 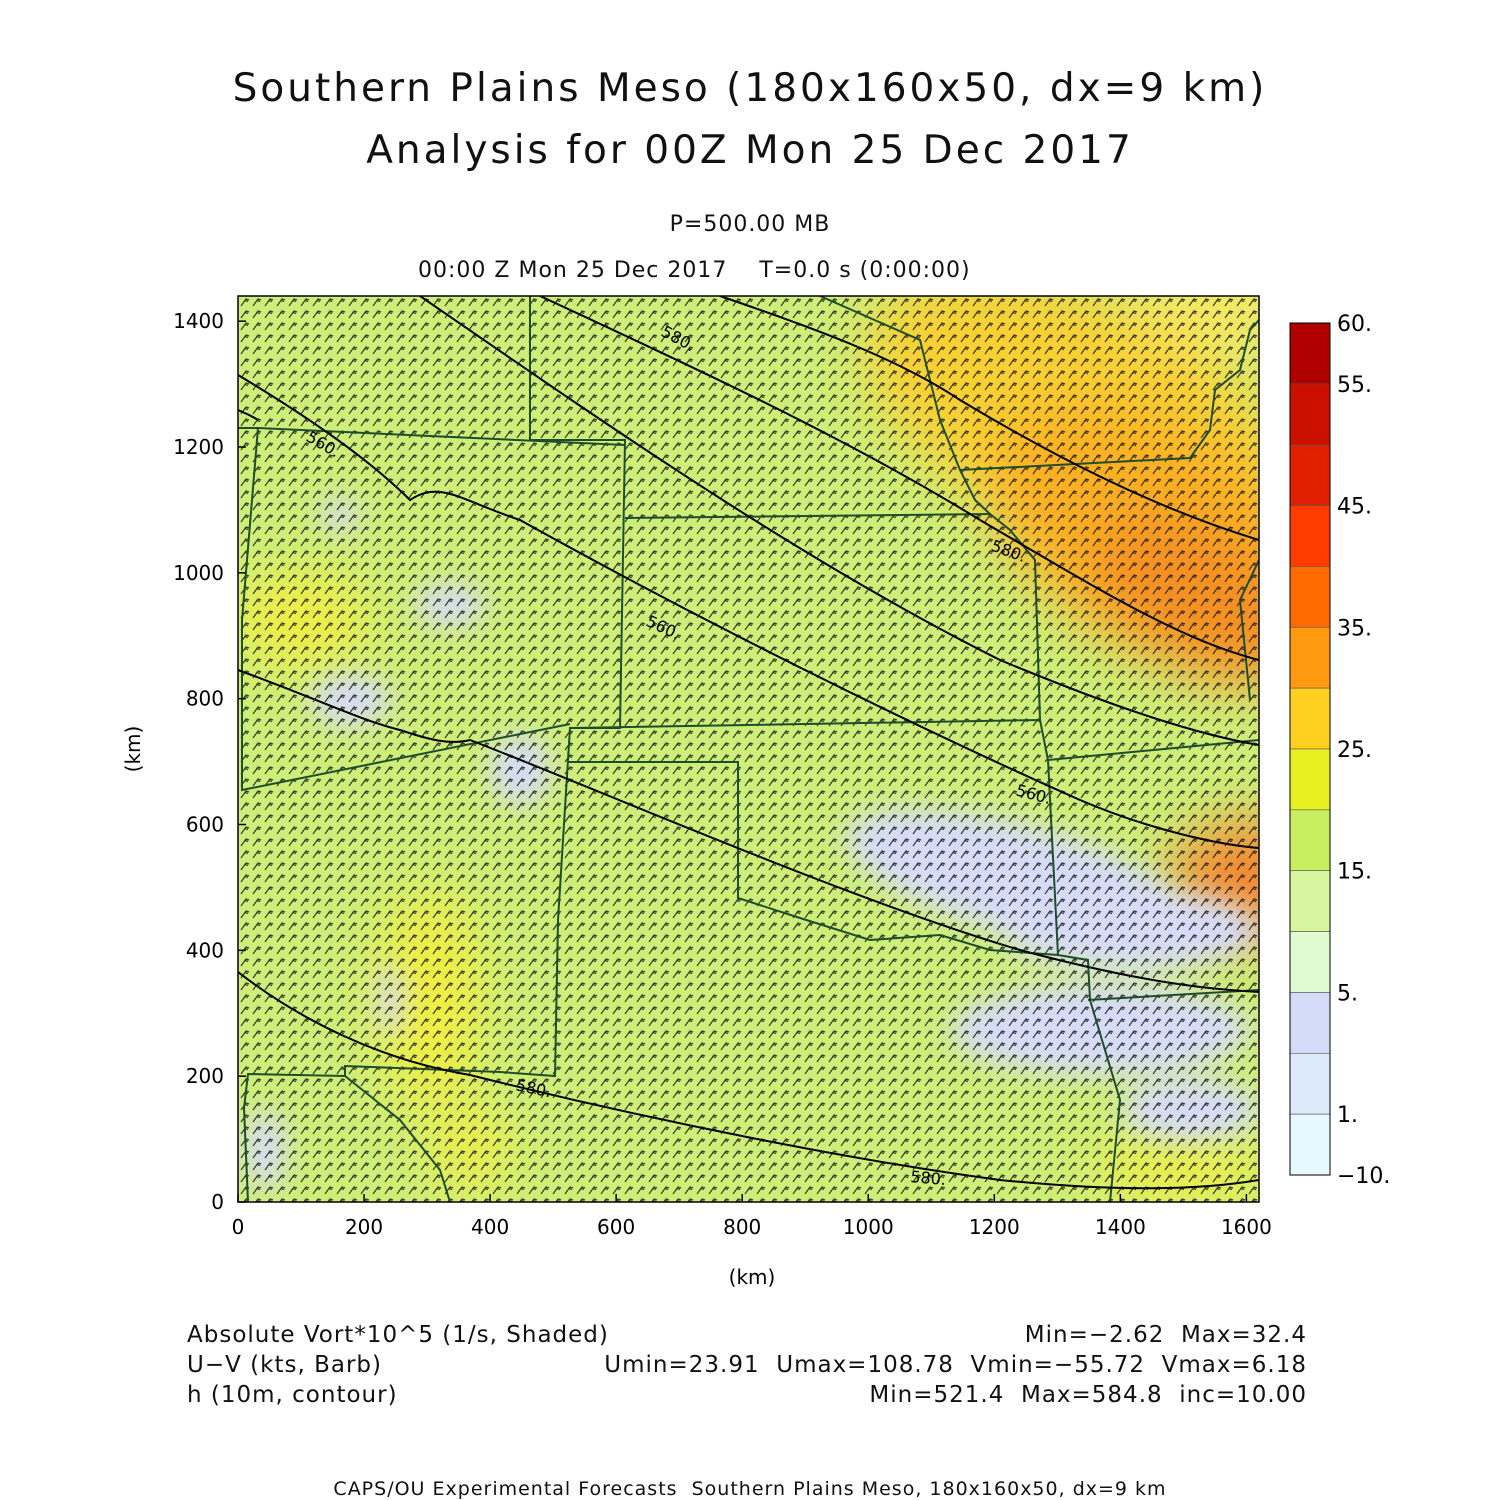 What do you see at coordinates (1347, 993) in the screenshot?
I see `colorbar-label: 5.` at bounding box center [1347, 993].